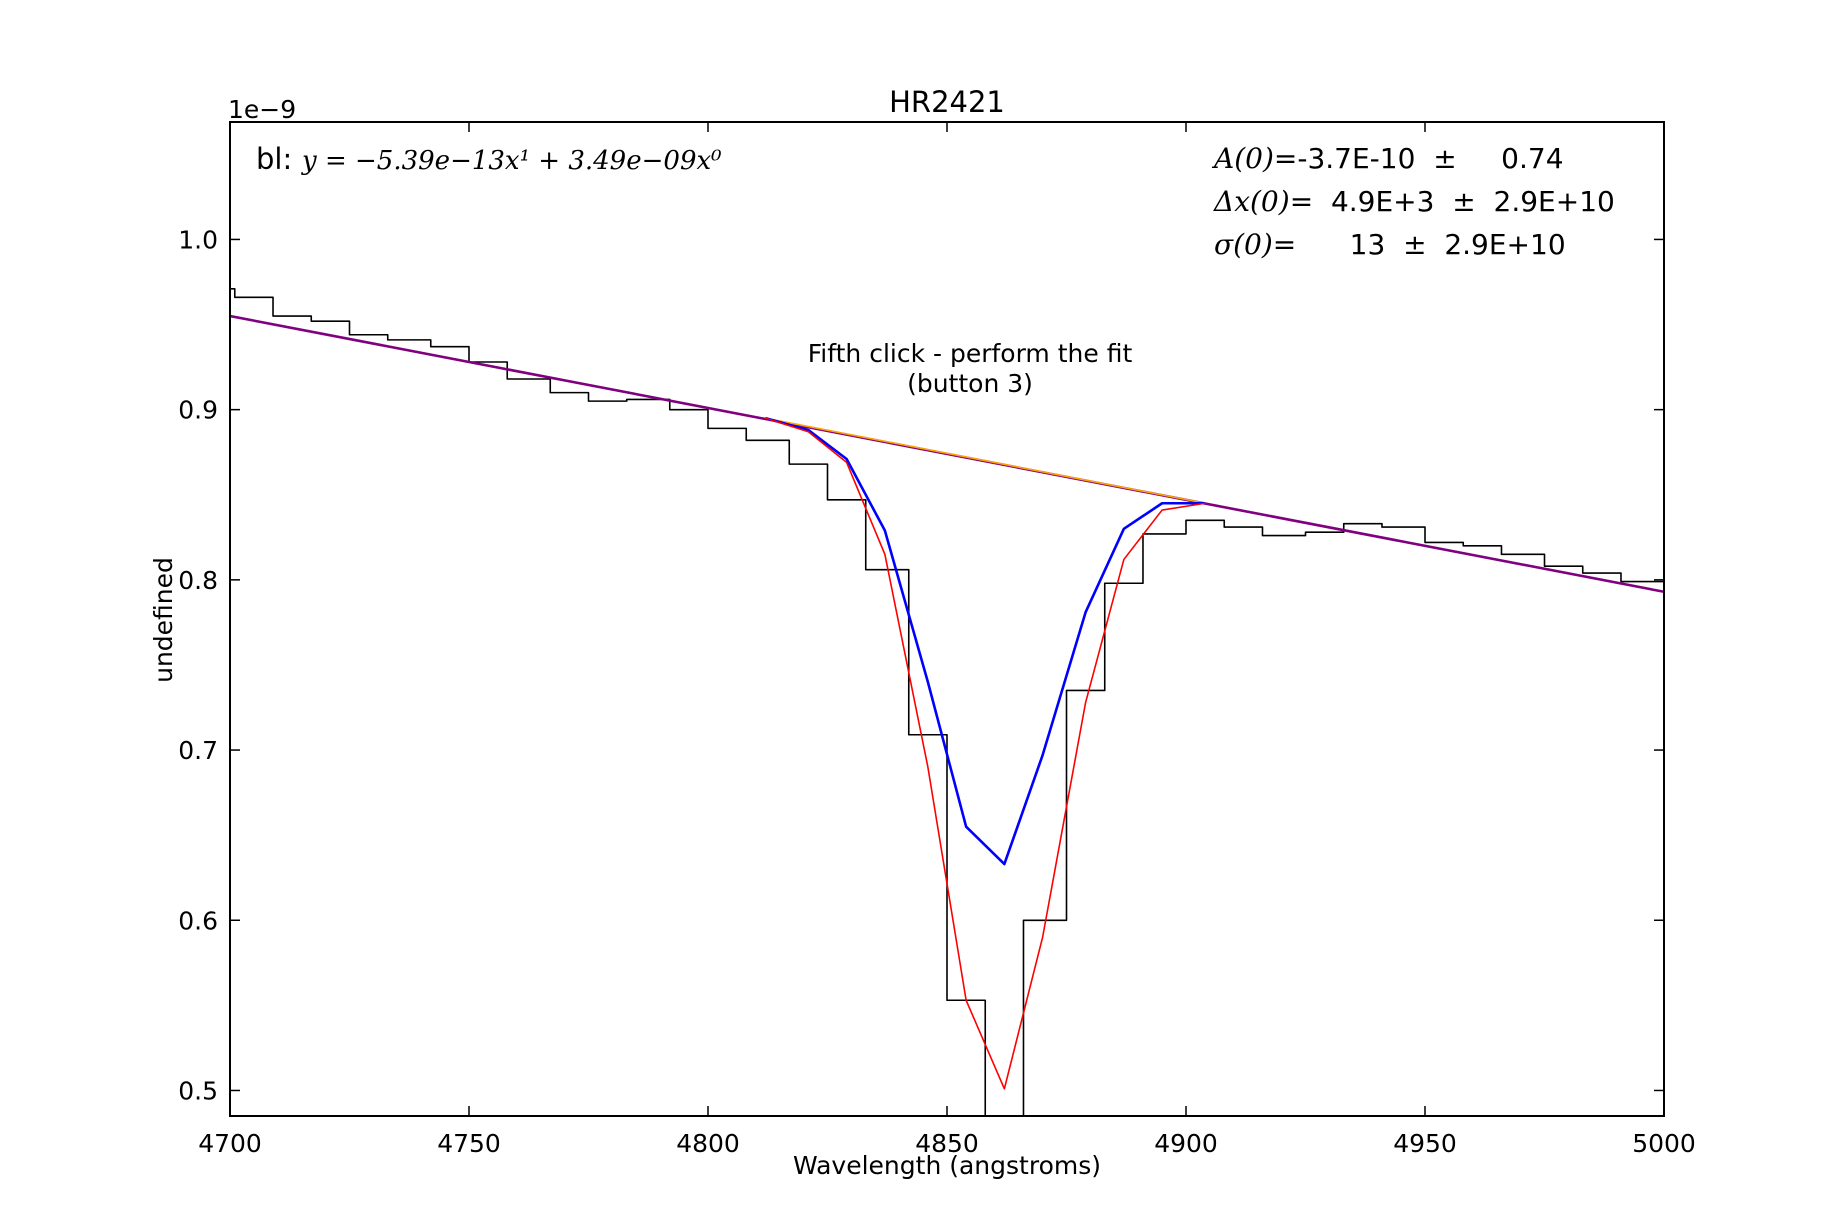  I want to click on x-tick-label: 4850, so click(947, 1143).